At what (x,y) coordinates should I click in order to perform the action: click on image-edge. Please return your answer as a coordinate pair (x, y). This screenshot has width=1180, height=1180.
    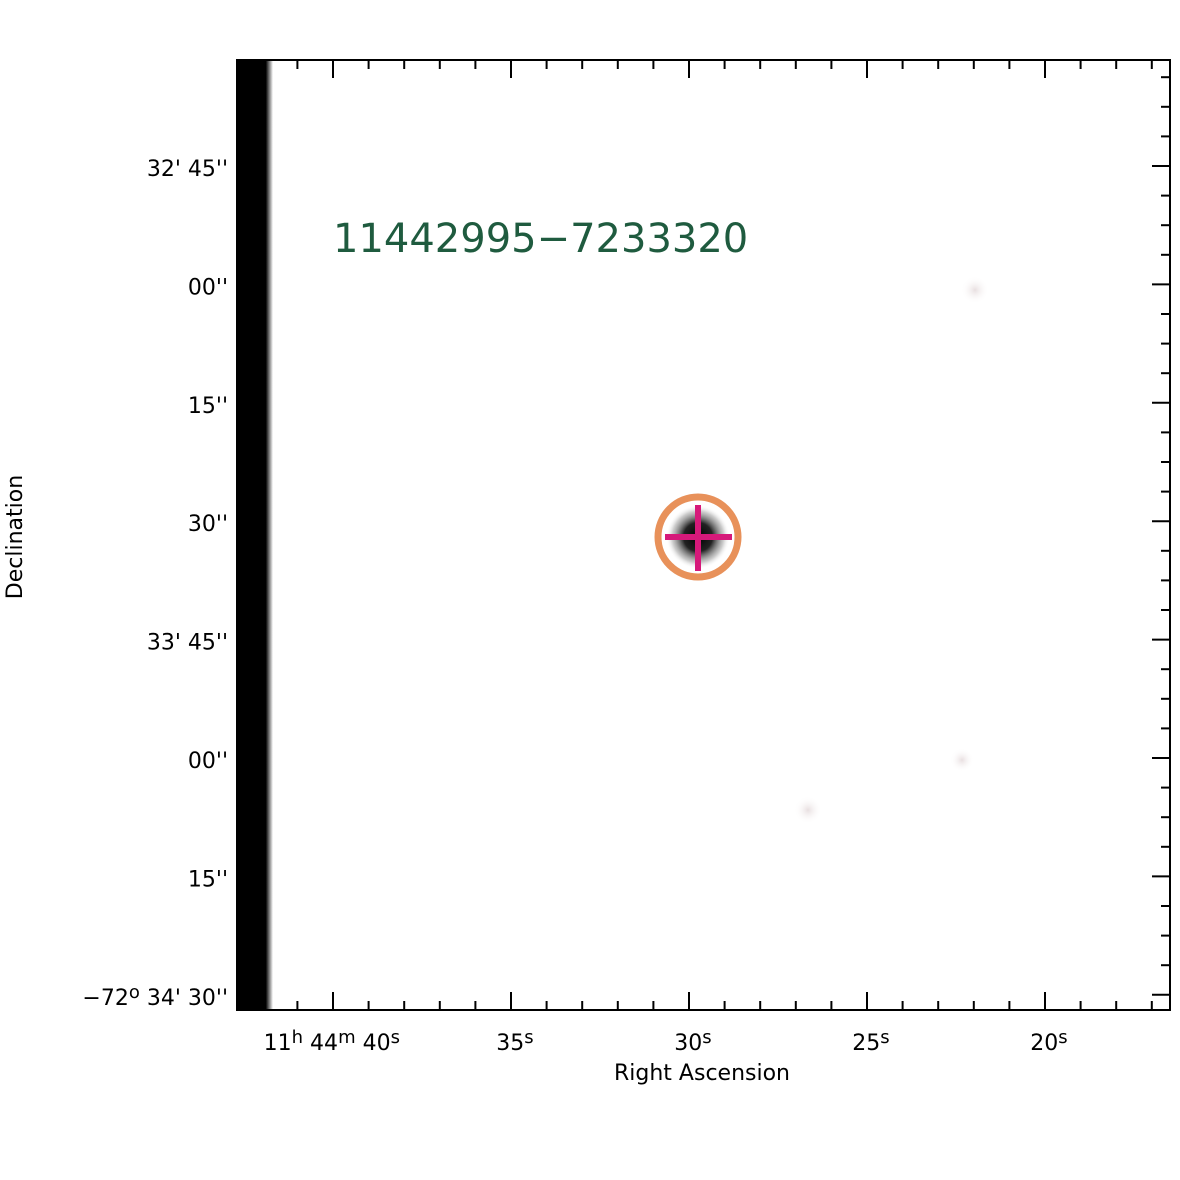
    Looking at the image, I should click on (255, 535).